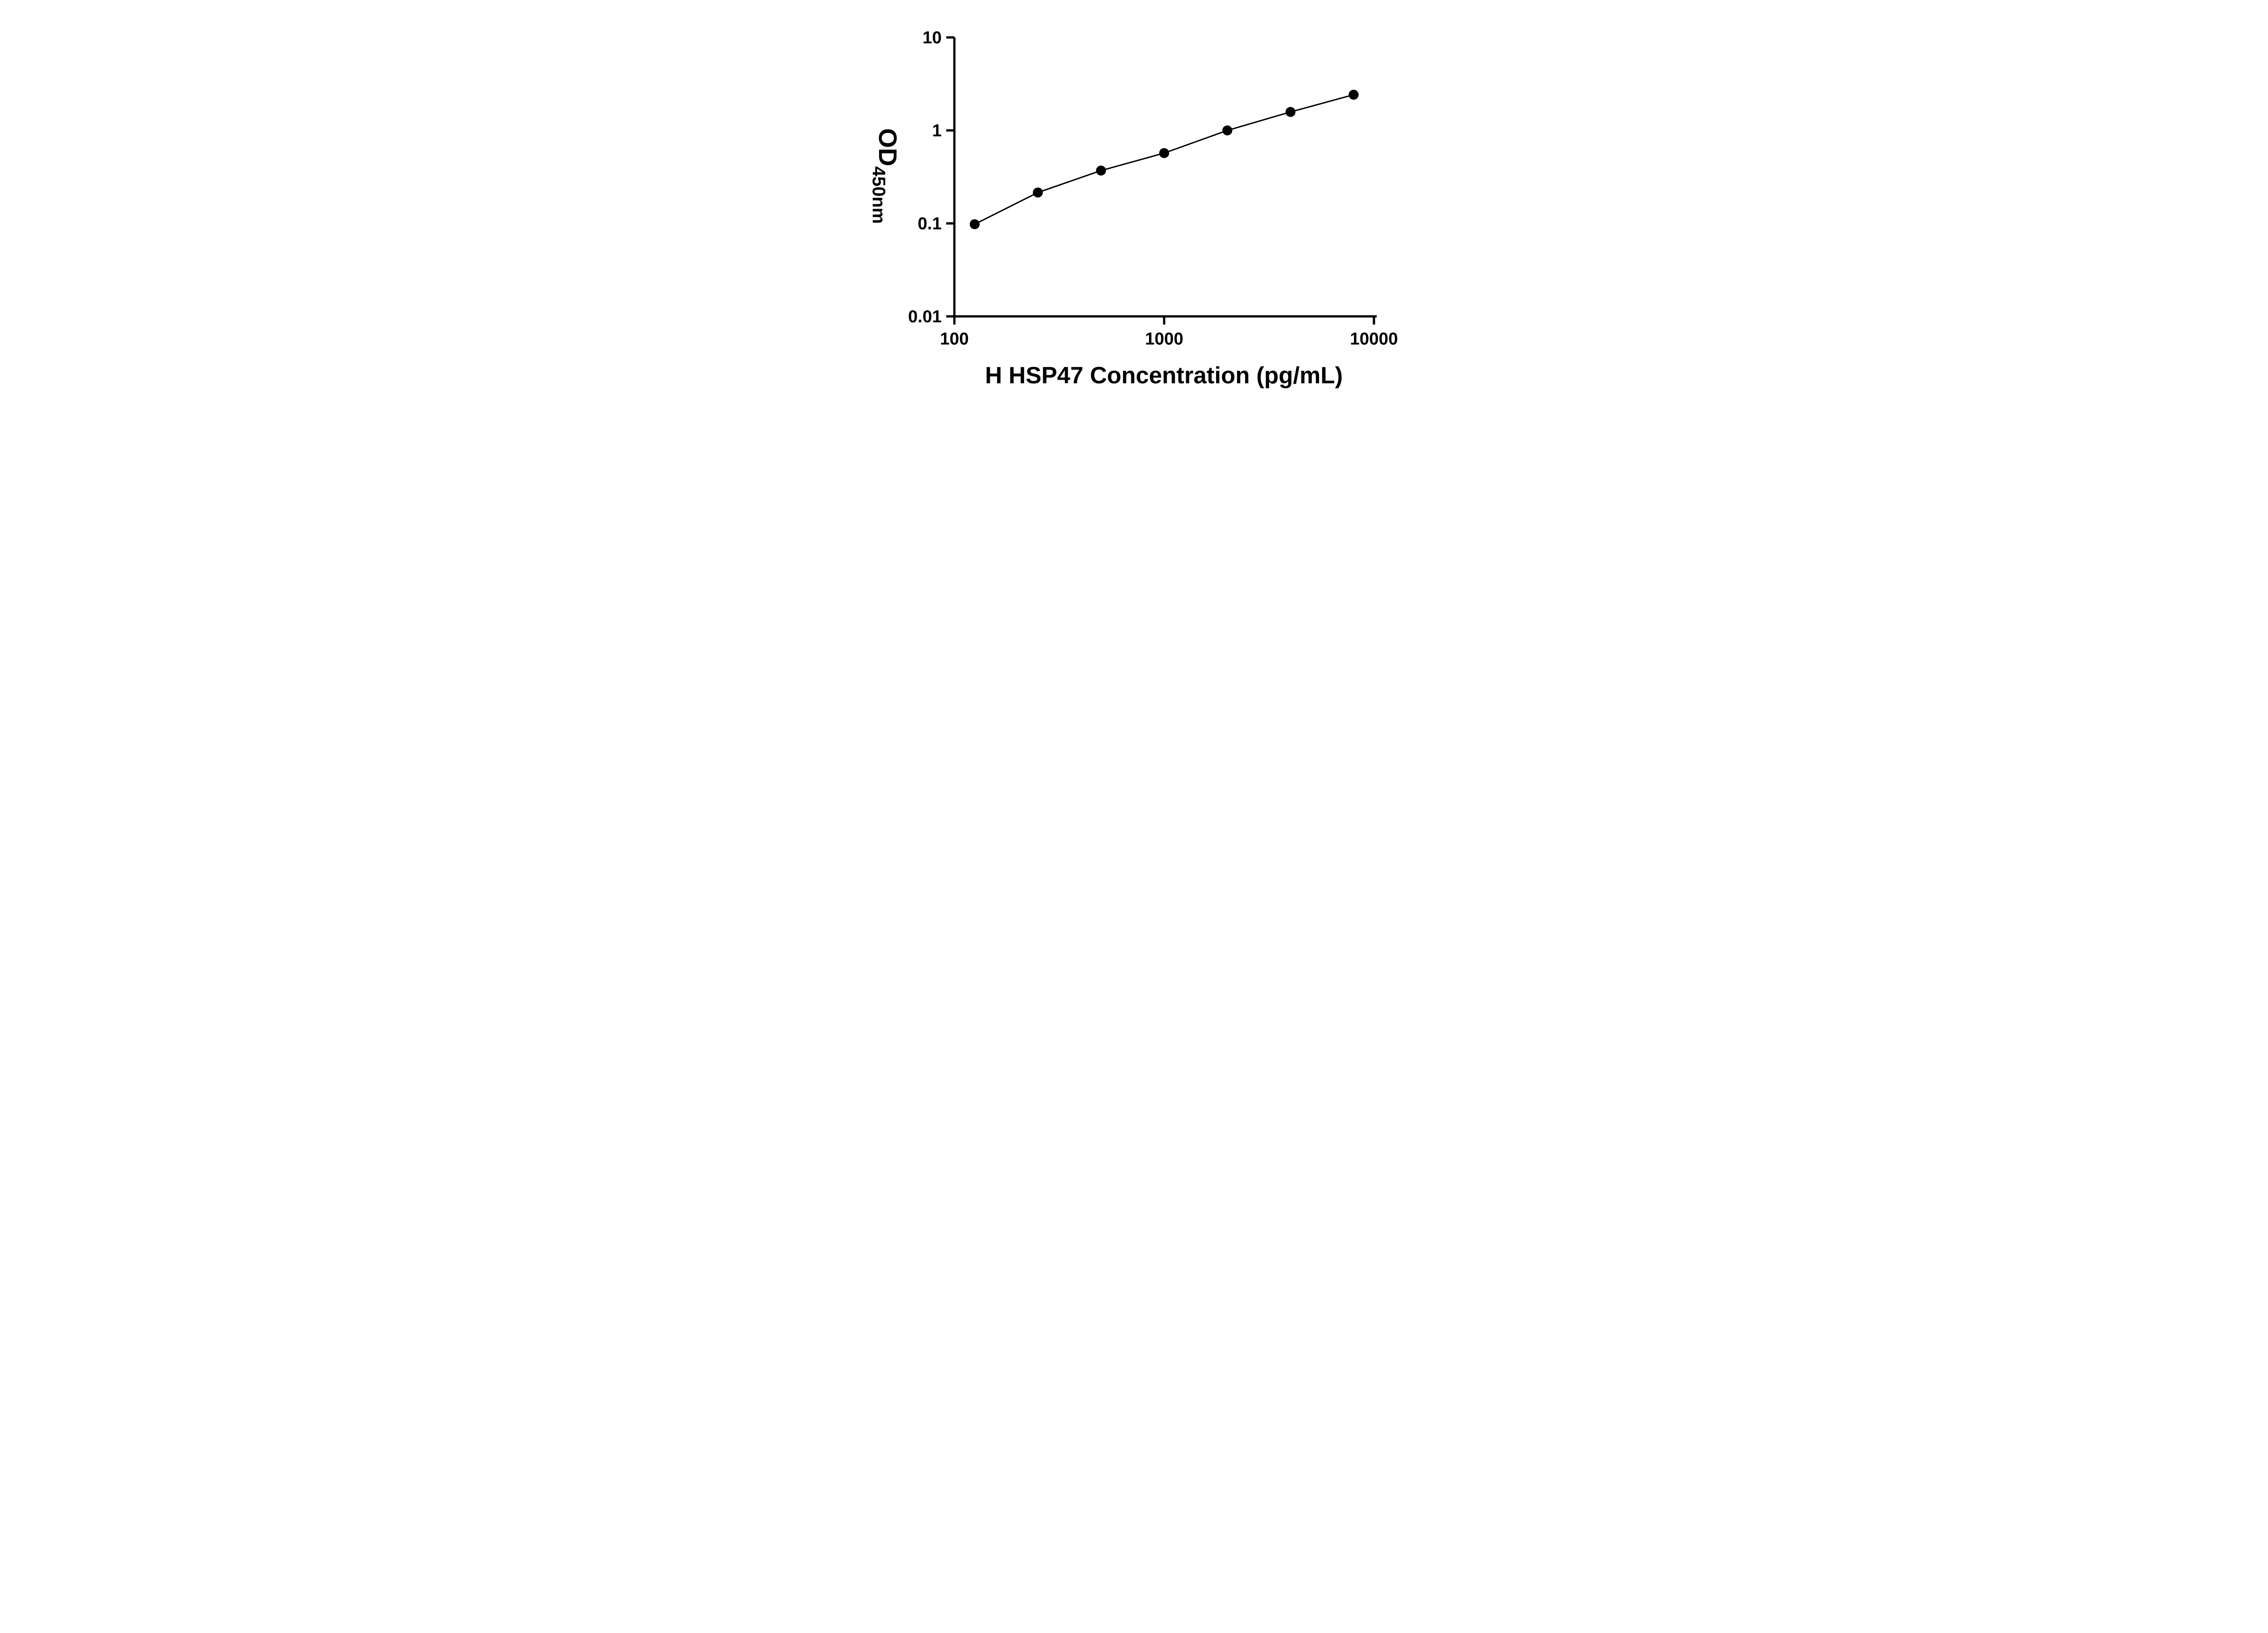 Image resolution: width=2268 pixels, height=1633 pixels. Describe the element at coordinates (954, 339) in the screenshot. I see `x-tick-label: 100` at that location.